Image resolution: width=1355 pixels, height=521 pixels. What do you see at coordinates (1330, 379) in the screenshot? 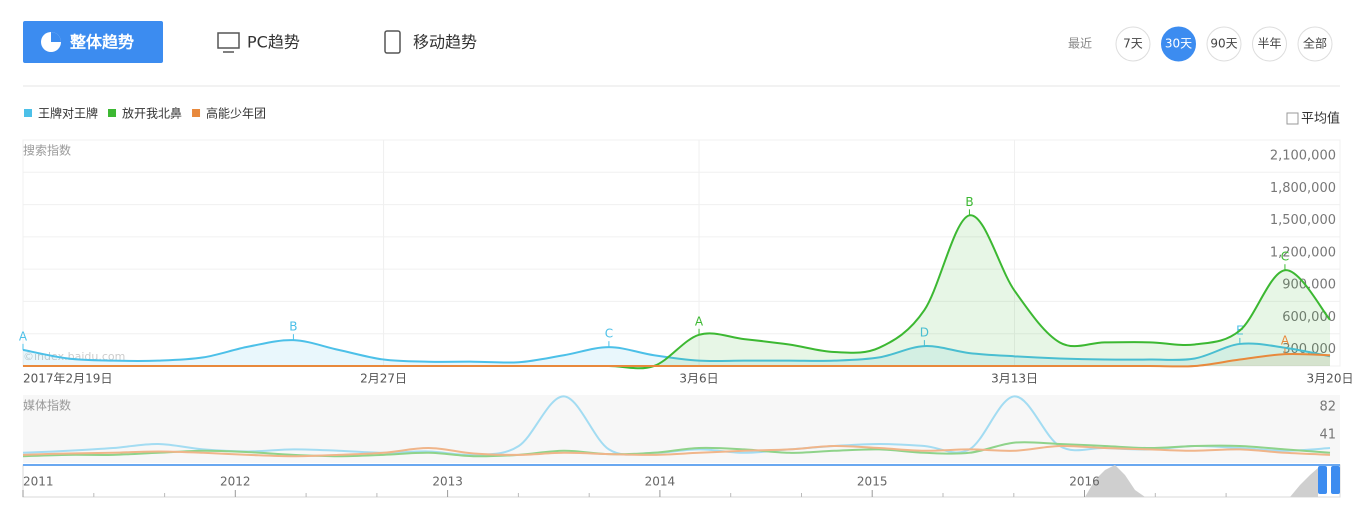
I see `x-tick-label: 3月20日` at bounding box center [1330, 379].